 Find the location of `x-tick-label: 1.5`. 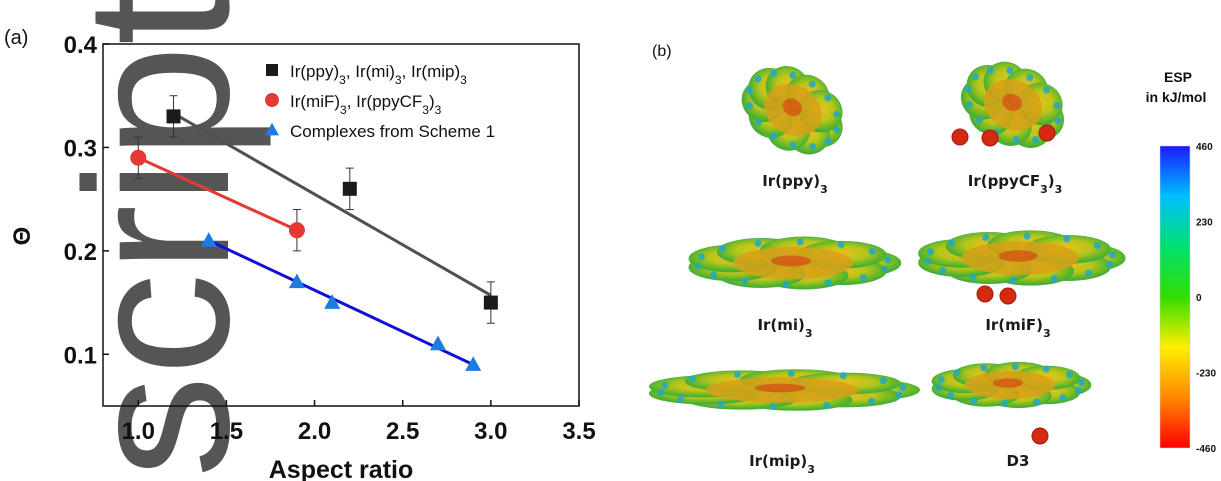

x-tick-label: 1.5 is located at coordinates (226, 431).